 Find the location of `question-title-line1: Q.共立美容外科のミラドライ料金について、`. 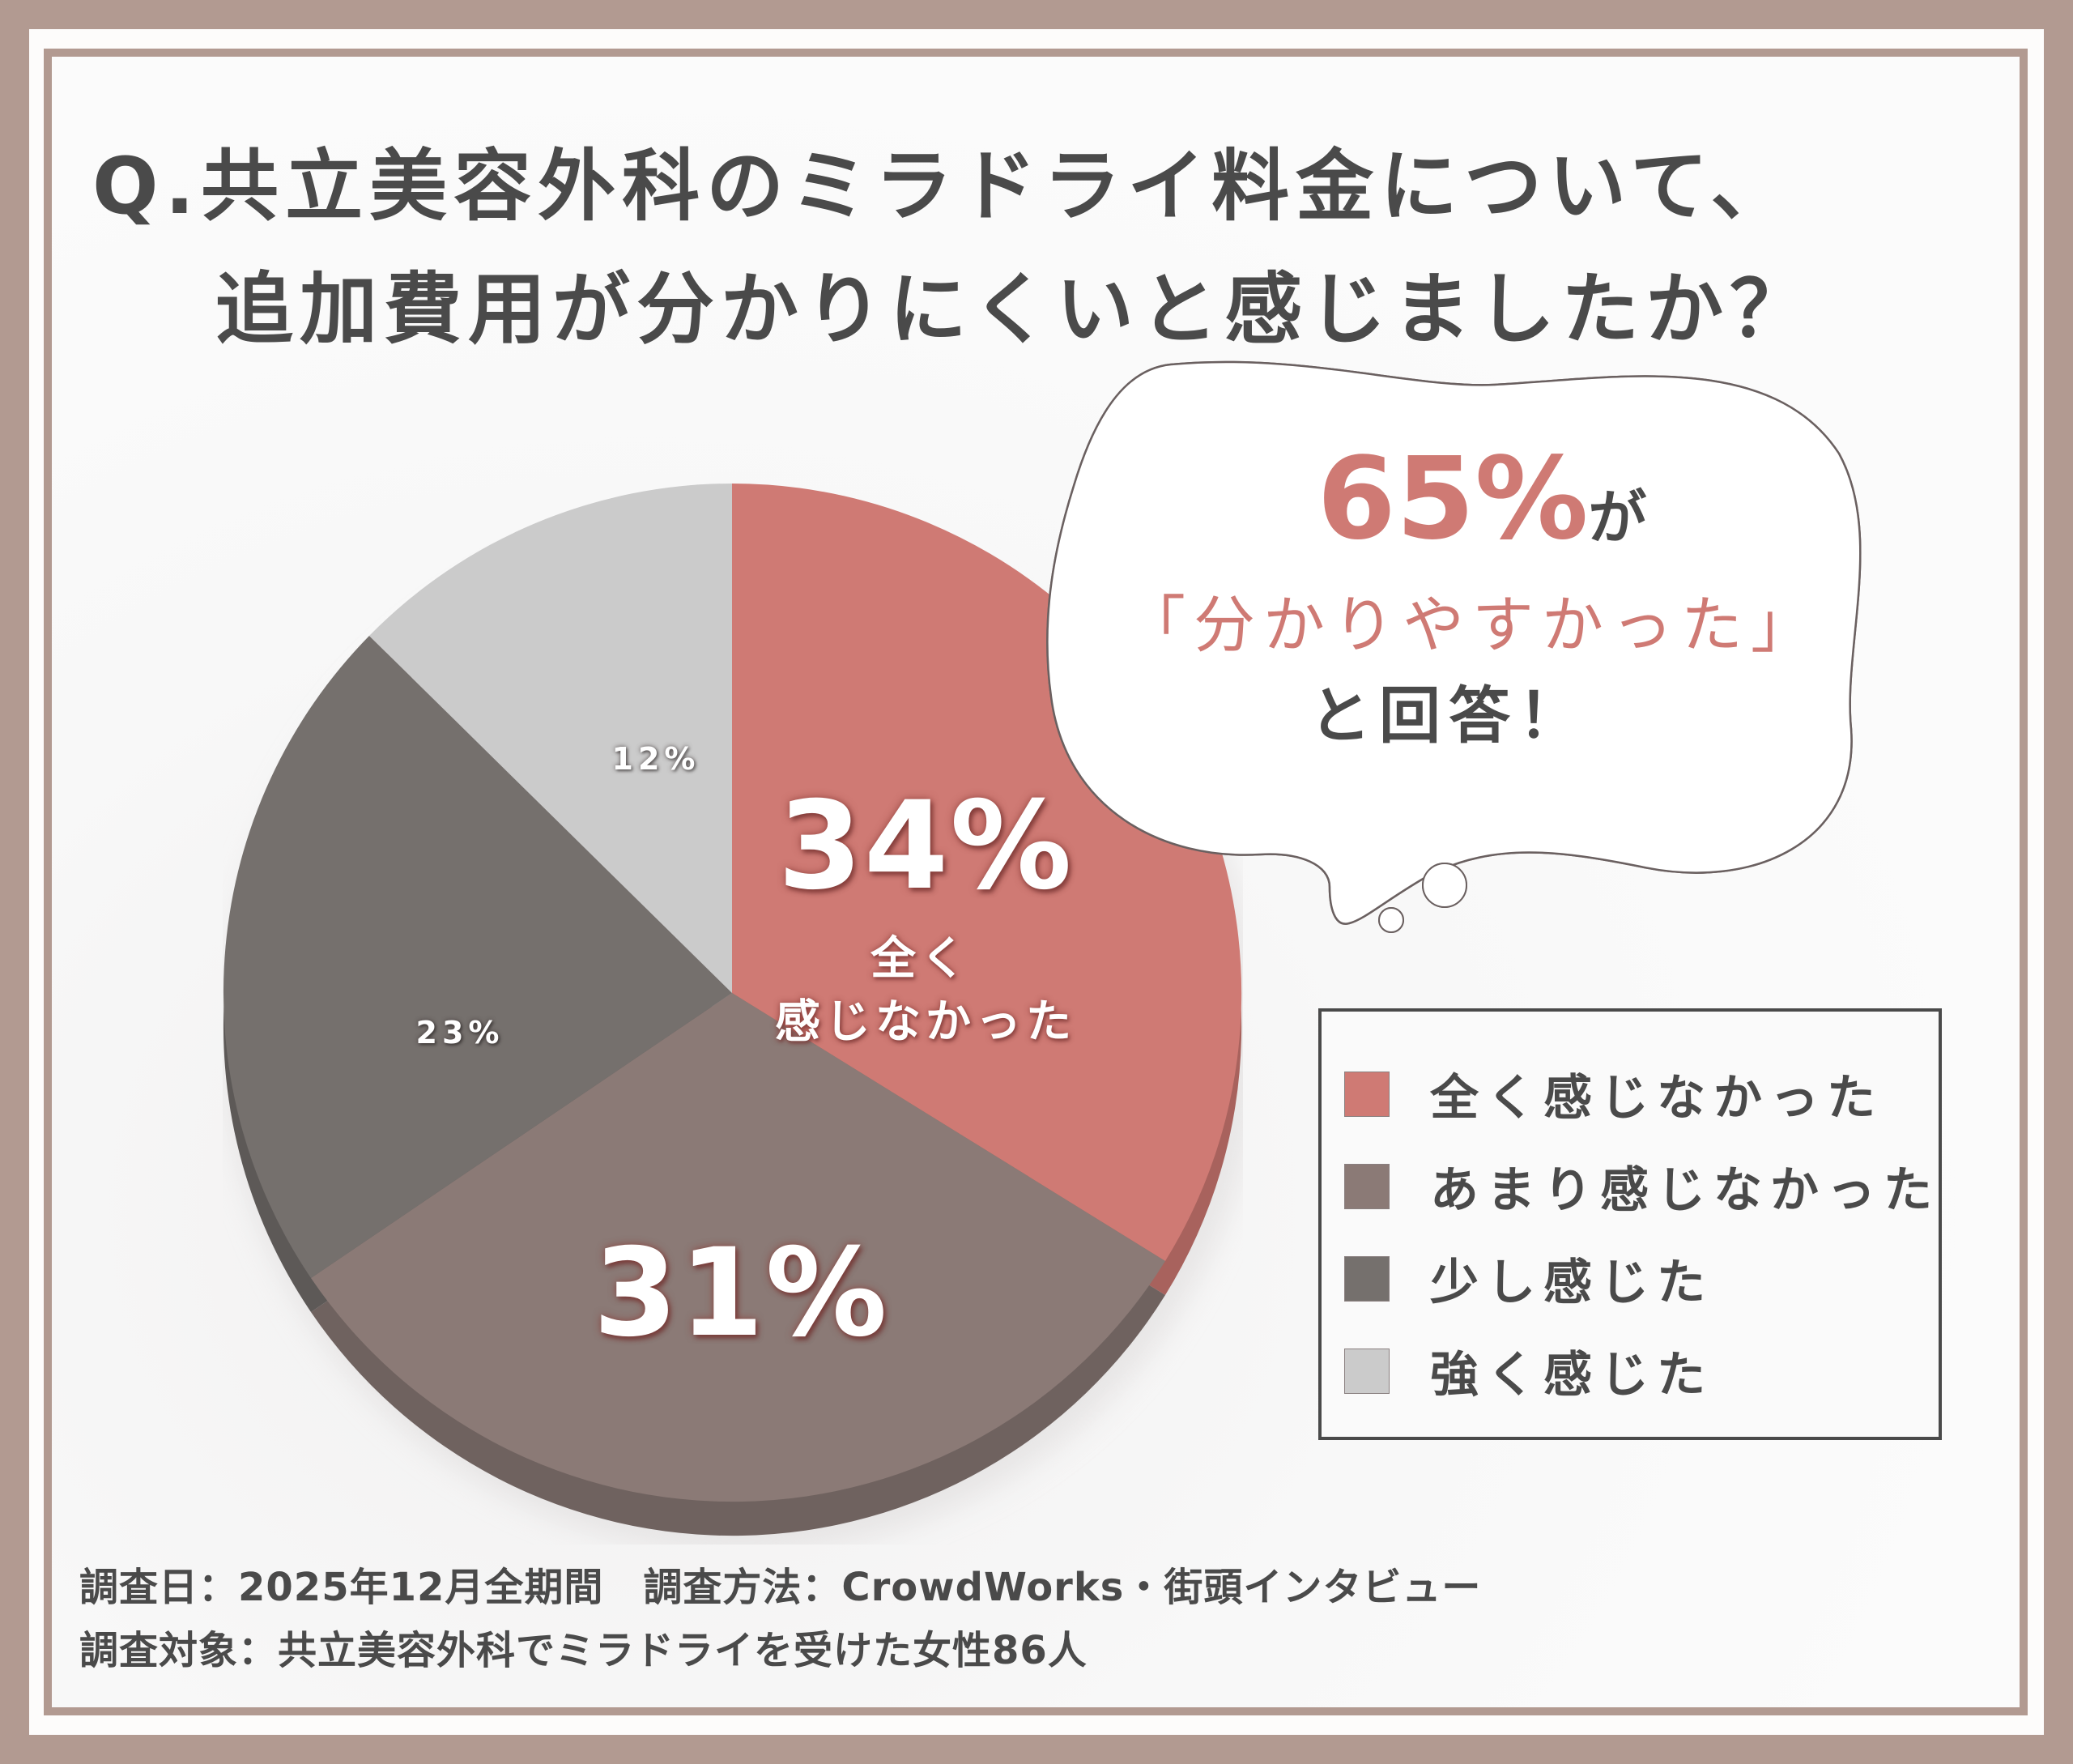

question-title-line1: Q.共立美容外科のミラドライ料金について、 is located at coordinates (944, 186).